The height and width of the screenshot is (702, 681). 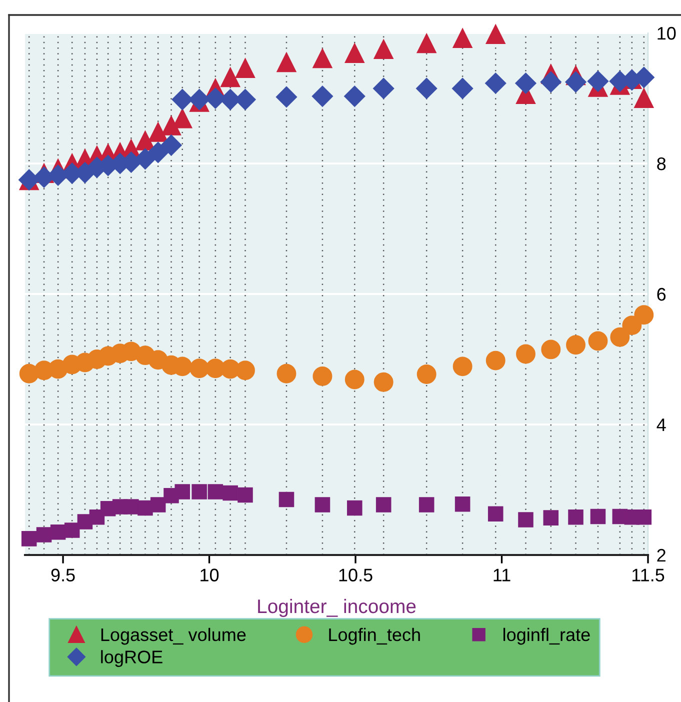 What do you see at coordinates (209, 575) in the screenshot?
I see `x-tick-label: 10` at bounding box center [209, 575].